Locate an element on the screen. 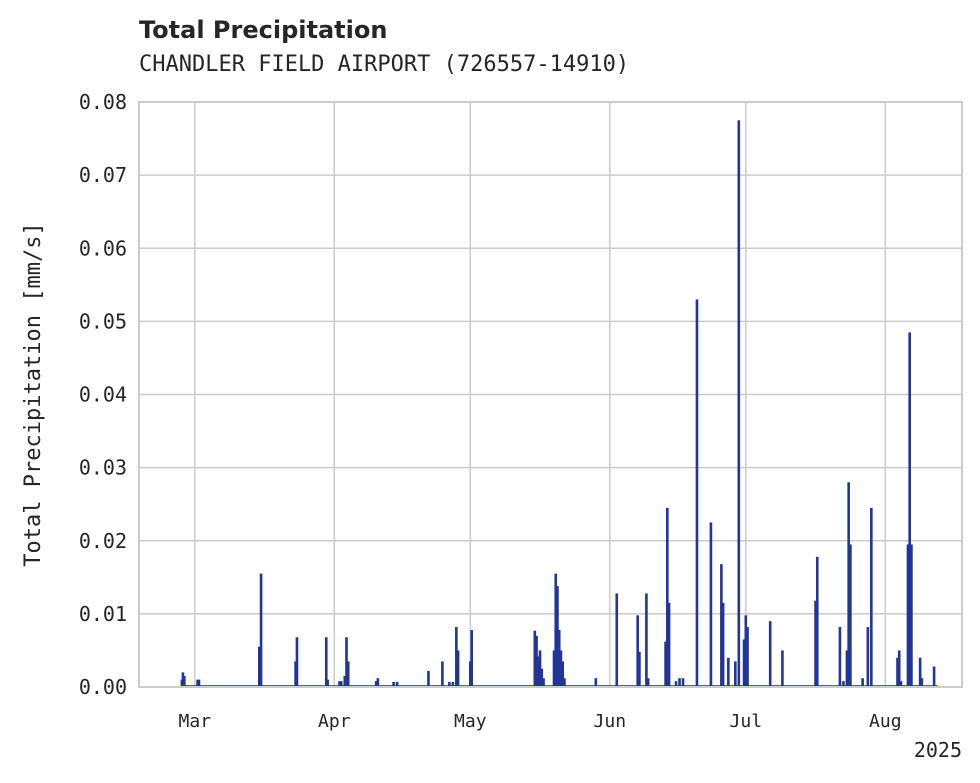 Image resolution: width=980 pixels, height=783 pixels. y-axis-label: Total Precipitation [mm/s] is located at coordinates (33, 394).